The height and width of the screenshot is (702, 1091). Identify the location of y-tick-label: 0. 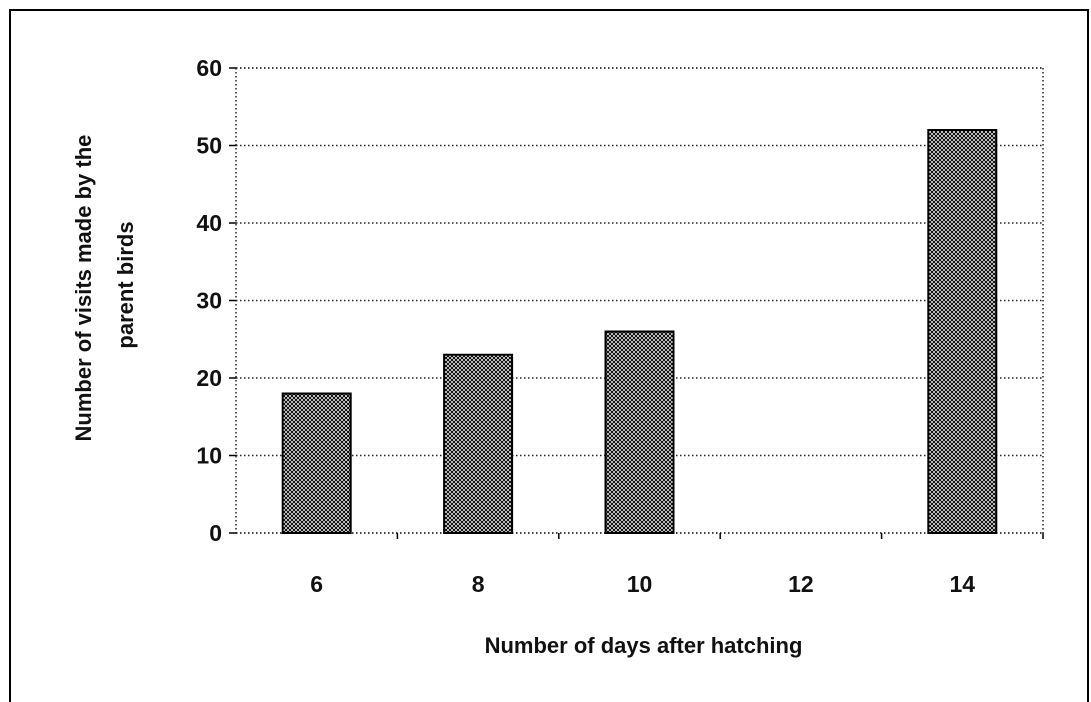
(215, 533).